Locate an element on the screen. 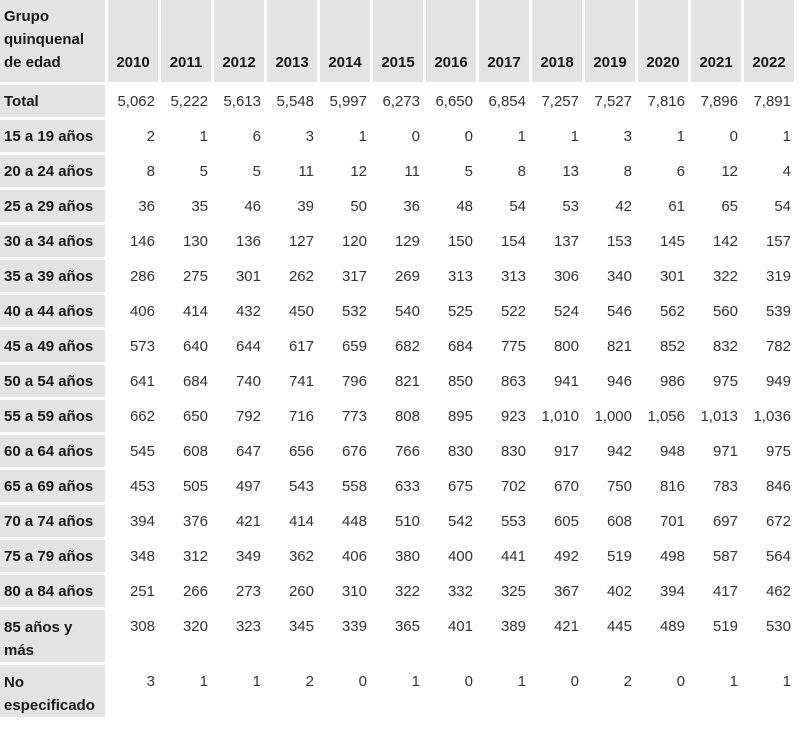  table-cell: 697 is located at coordinates (716, 521).